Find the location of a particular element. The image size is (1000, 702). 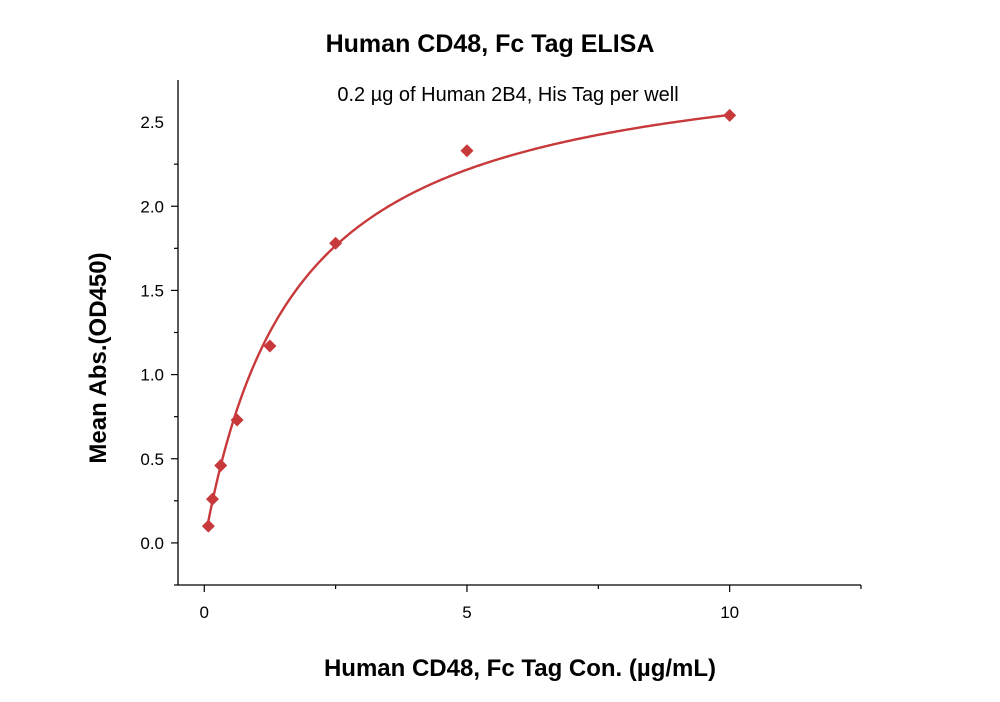

chart-title: Human CD48, Fc Tag ELISA is located at coordinates (490, 44).